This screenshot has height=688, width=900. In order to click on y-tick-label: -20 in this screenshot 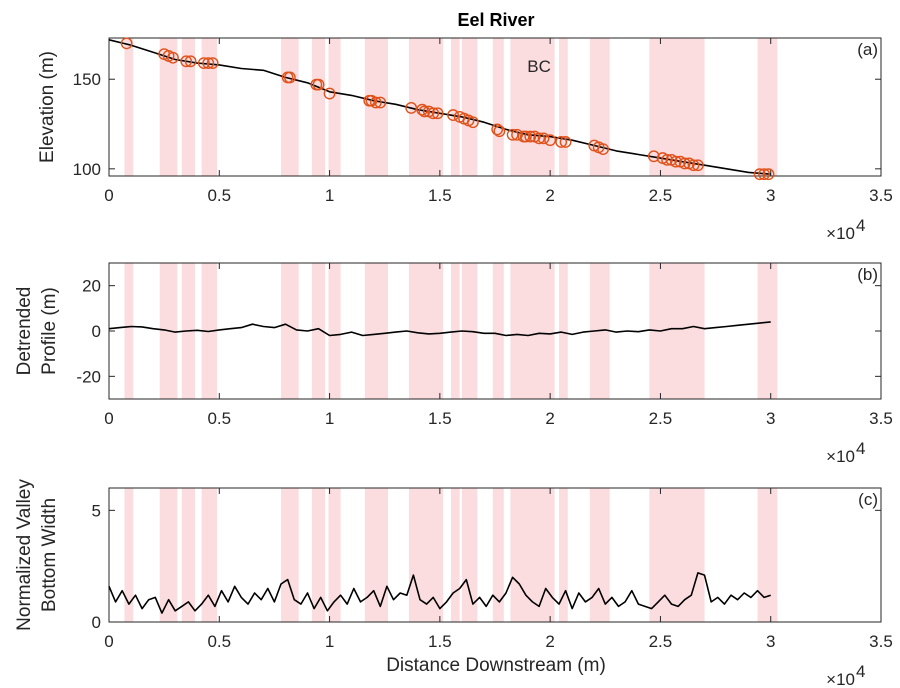, I will do `click(88, 376)`.